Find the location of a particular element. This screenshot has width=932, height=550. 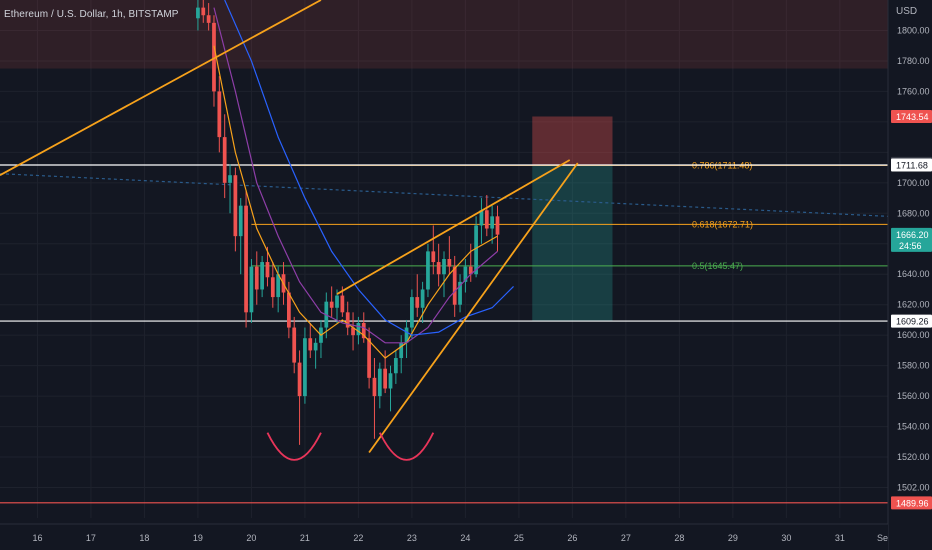

chart-symbol-title: Ethereum / U.S. Dollar, 1h, BITSTAMP is located at coordinates (91, 14).